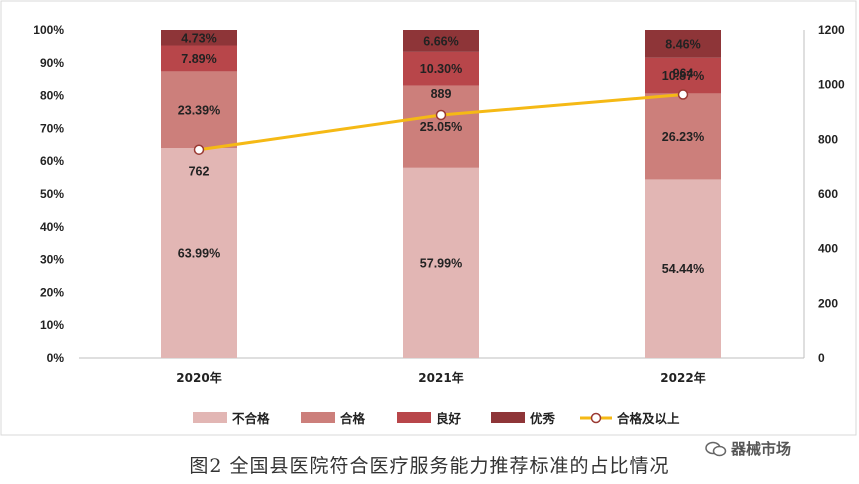 The image size is (859, 484). What do you see at coordinates (828, 303) in the screenshot?
I see `right-tick-label: 200` at bounding box center [828, 303].